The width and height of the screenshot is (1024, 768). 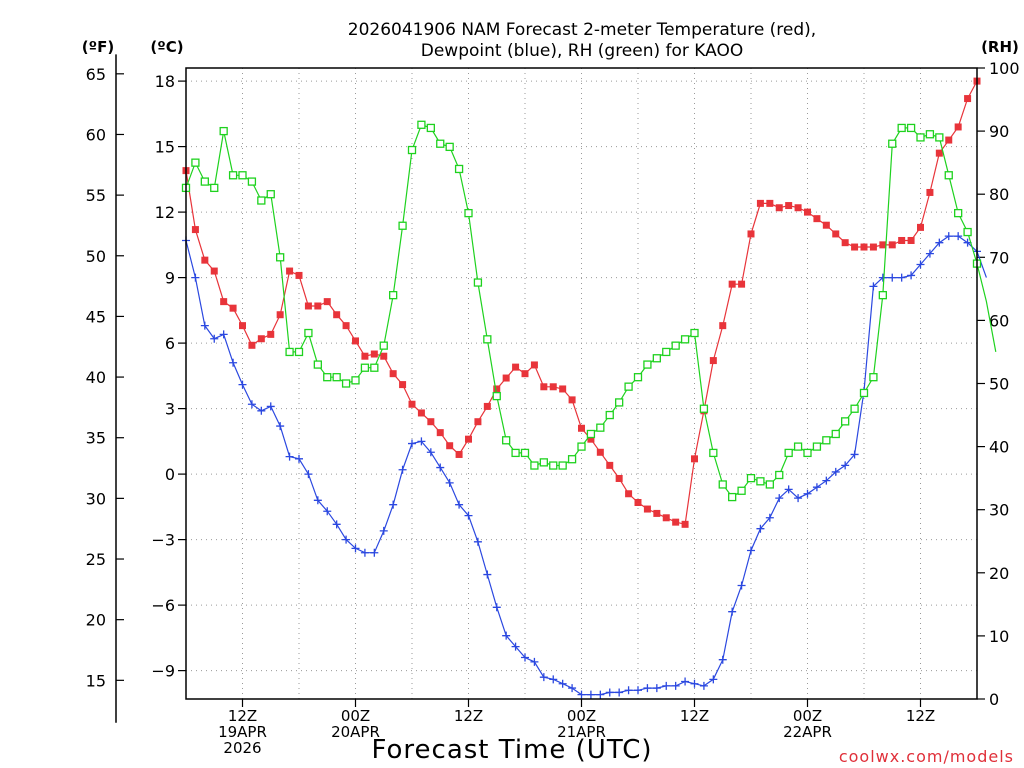 What do you see at coordinates (96, 256) in the screenshot?
I see `fahrenheit-tick-label: 50` at bounding box center [96, 256].